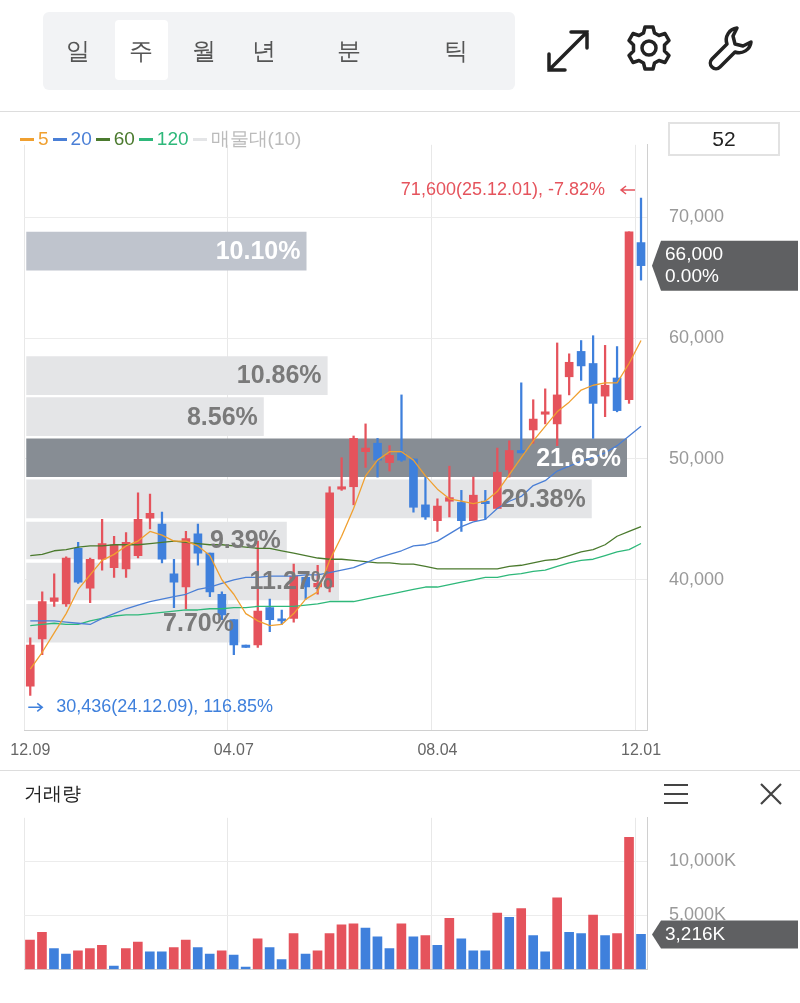 This screenshot has height=1003, width=800. What do you see at coordinates (697, 457) in the screenshot?
I see `y-tick-label: 50,000` at bounding box center [697, 457].